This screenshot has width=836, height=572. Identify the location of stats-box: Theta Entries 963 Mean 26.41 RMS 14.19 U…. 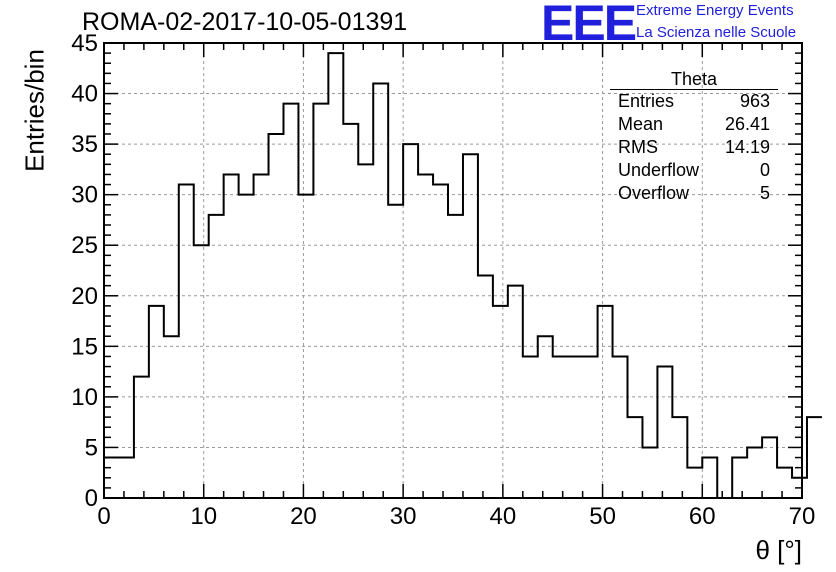
(694, 137).